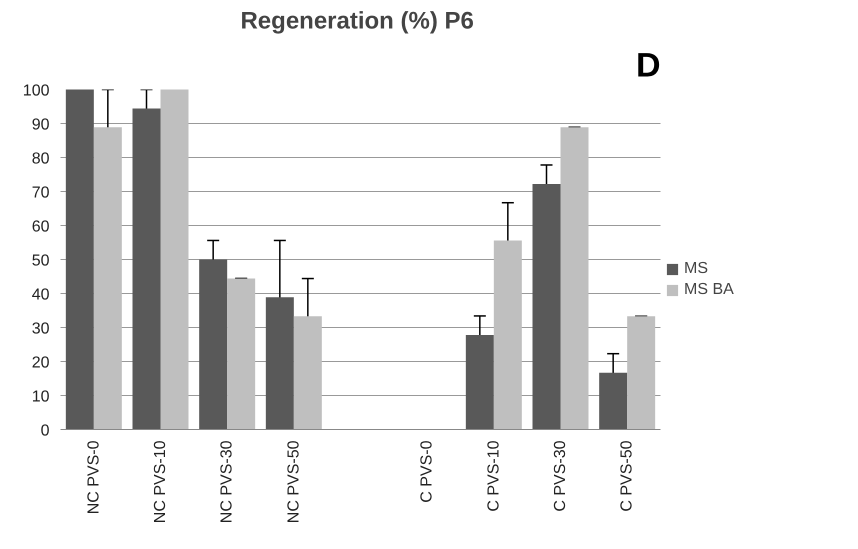  What do you see at coordinates (696, 269) in the screenshot?
I see `legend-label: MS` at bounding box center [696, 269].